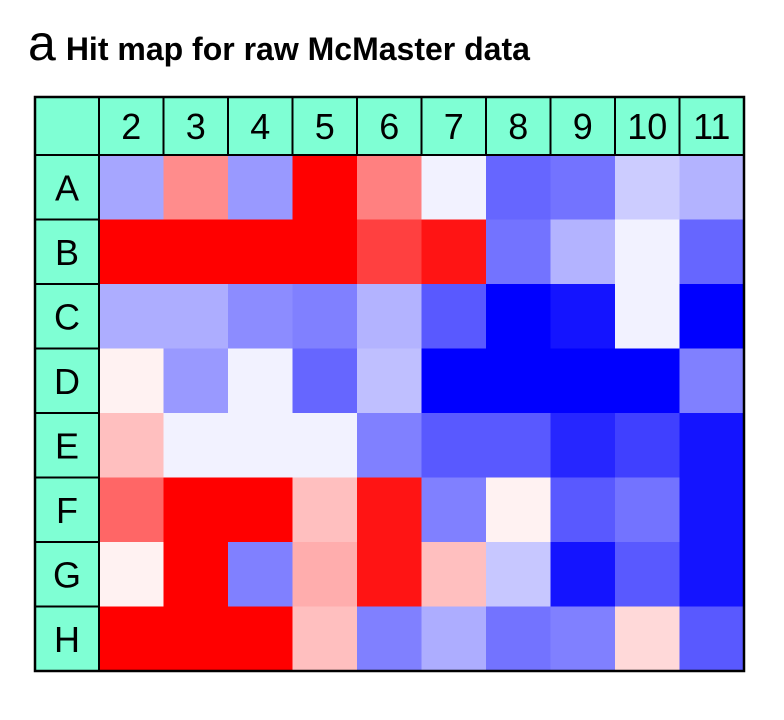 The width and height of the screenshot is (784, 720). I want to click on heatmap-cell-G5, so click(325, 575).